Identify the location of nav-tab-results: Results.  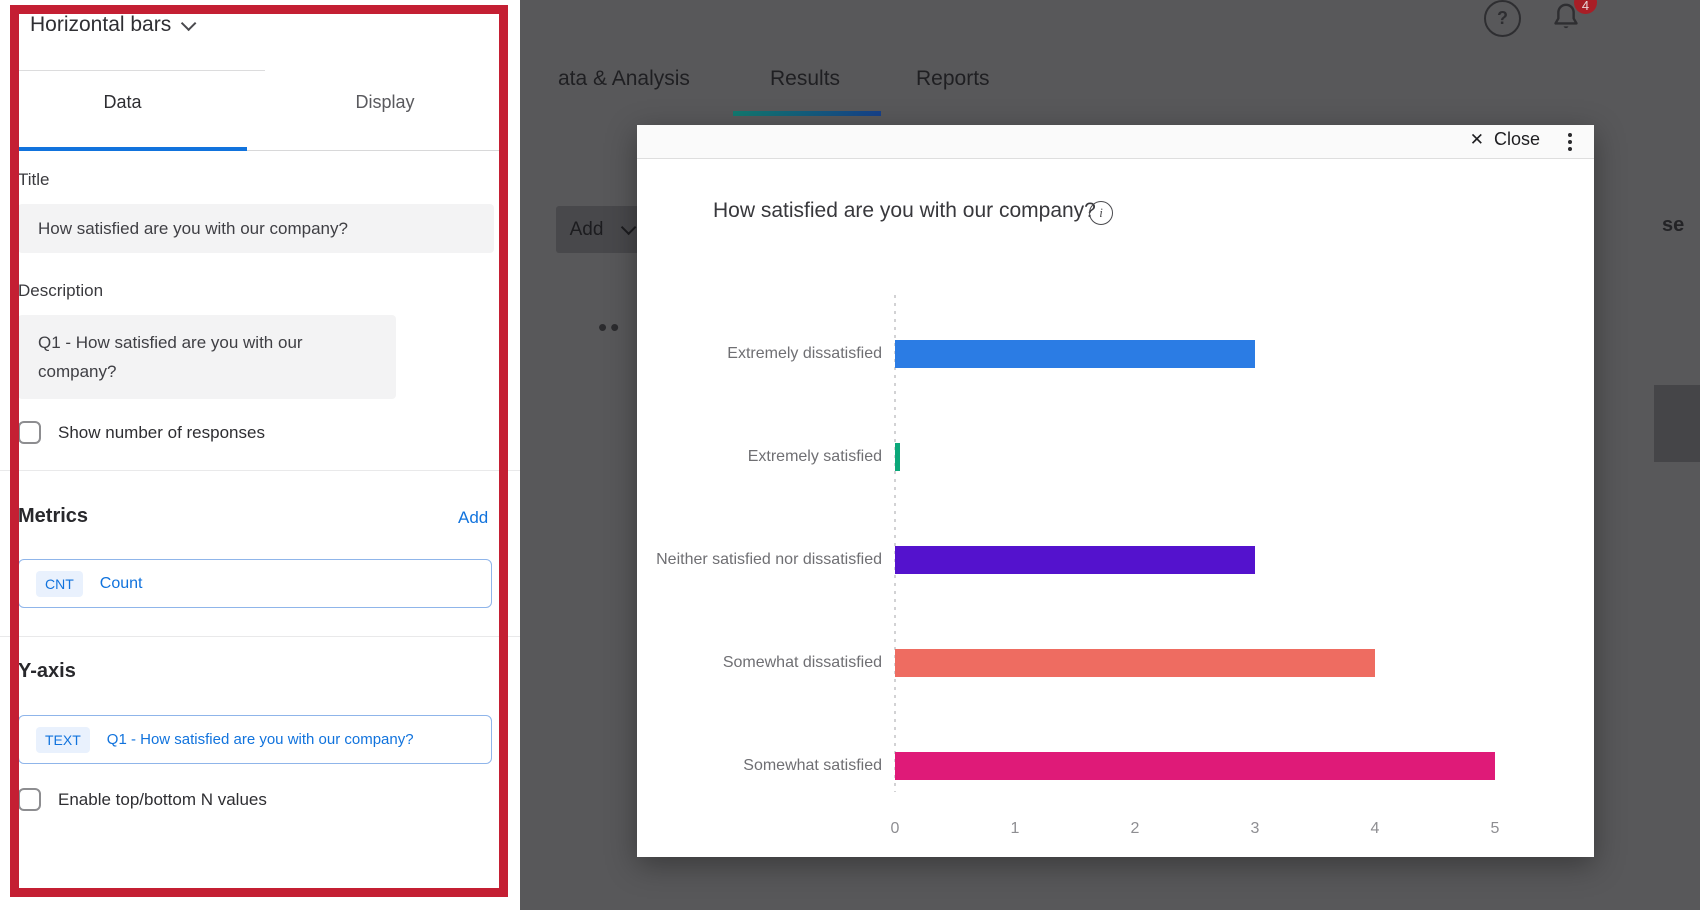
(805, 78).